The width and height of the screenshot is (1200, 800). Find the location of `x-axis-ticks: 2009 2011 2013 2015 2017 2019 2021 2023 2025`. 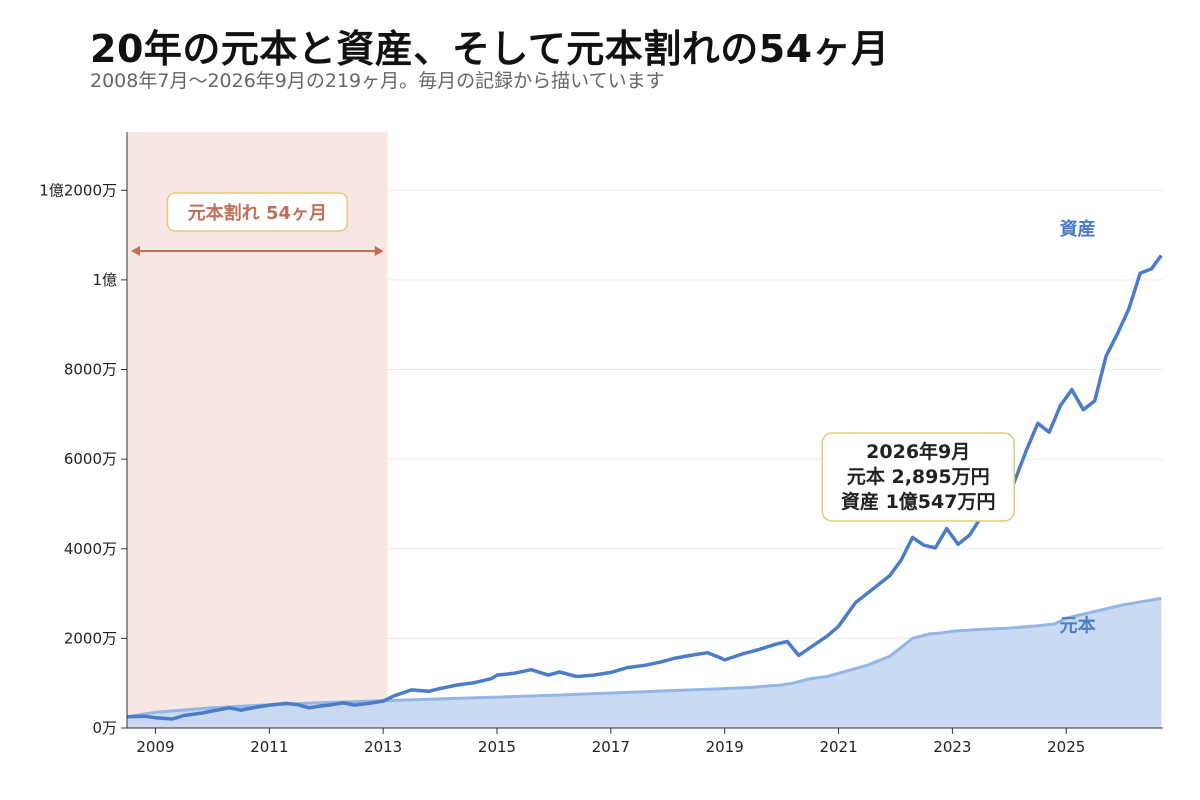

x-axis-ticks: 2009 2011 2013 2015 2017 2019 2021 2023 2025 is located at coordinates (610, 742).